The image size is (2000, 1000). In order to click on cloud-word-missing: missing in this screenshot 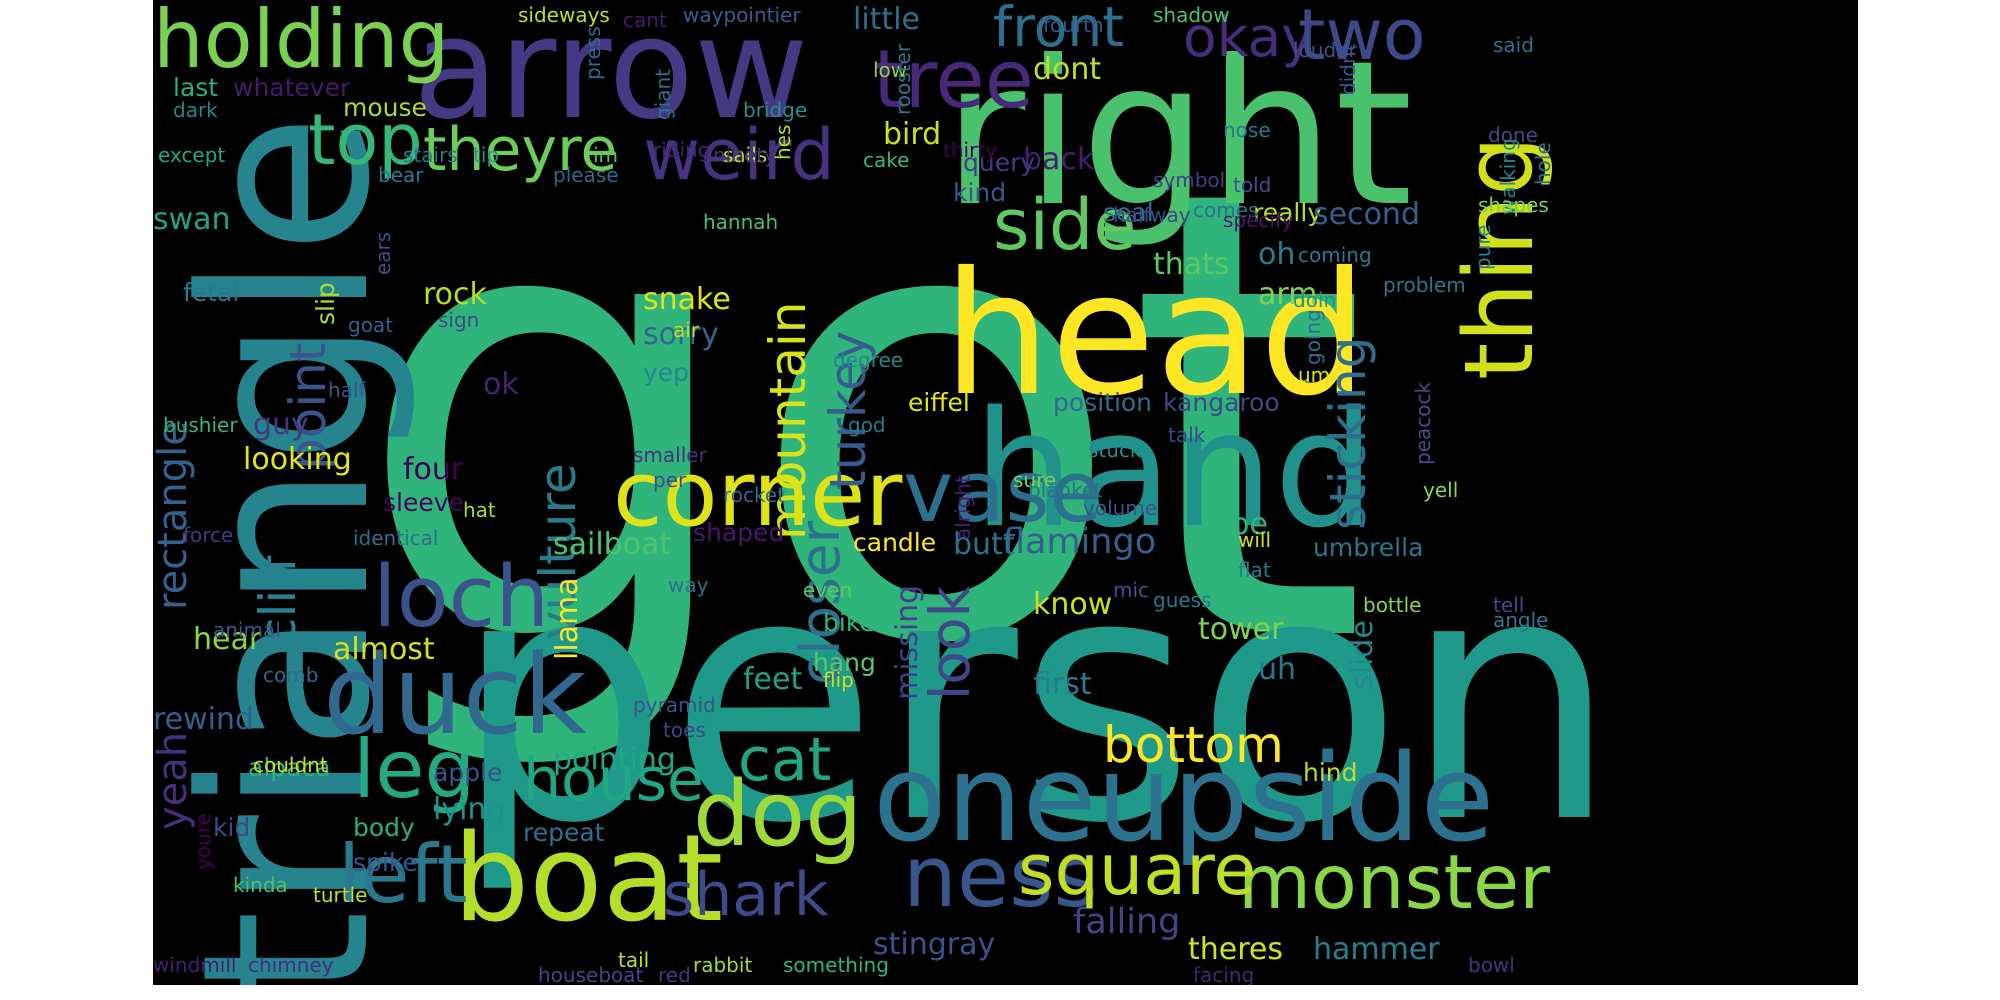, I will do `click(907, 642)`.